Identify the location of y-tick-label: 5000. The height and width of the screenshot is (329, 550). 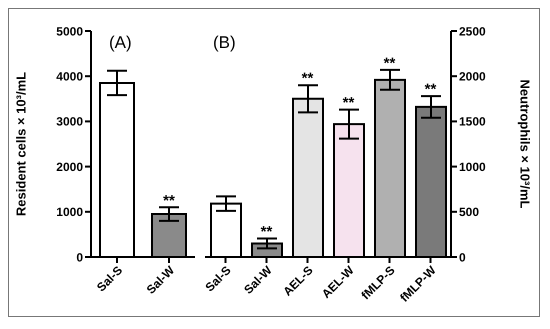
(70, 31).